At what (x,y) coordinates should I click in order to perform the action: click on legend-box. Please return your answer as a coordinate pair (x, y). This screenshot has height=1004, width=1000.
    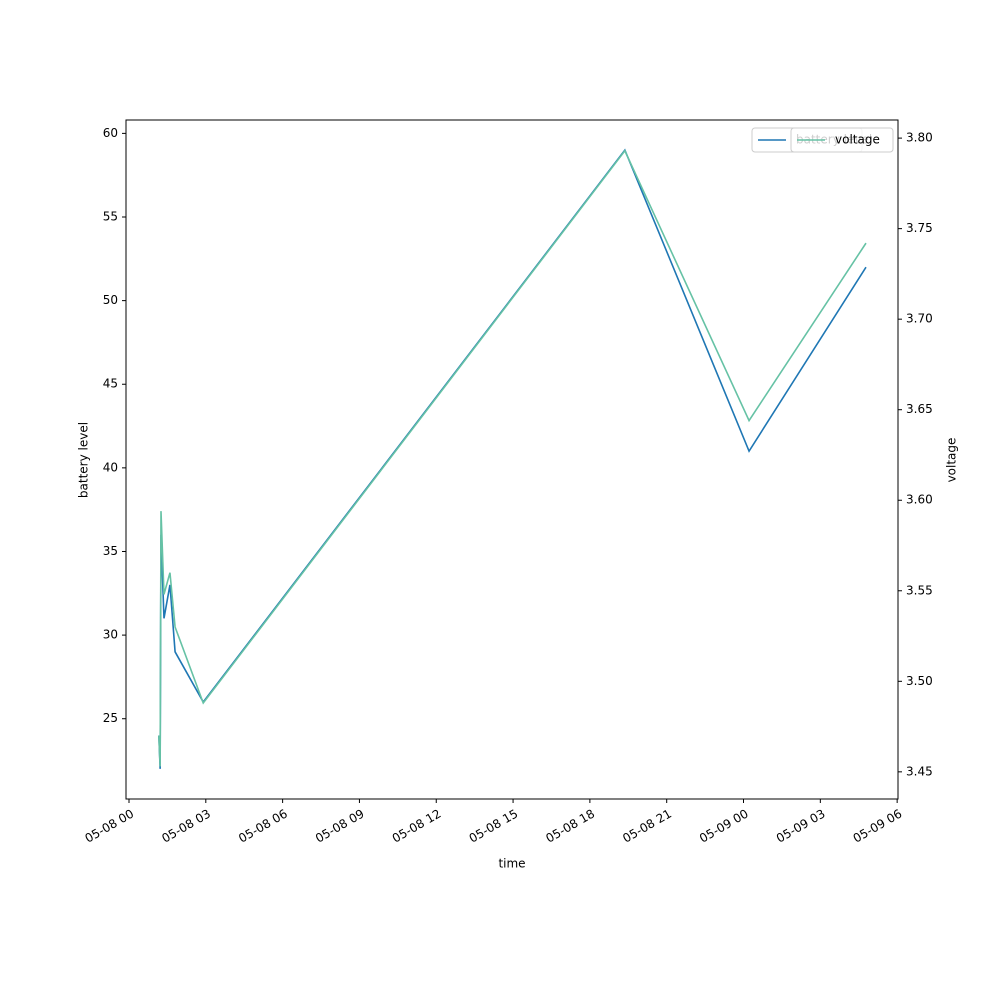
    Looking at the image, I should click on (842, 140).